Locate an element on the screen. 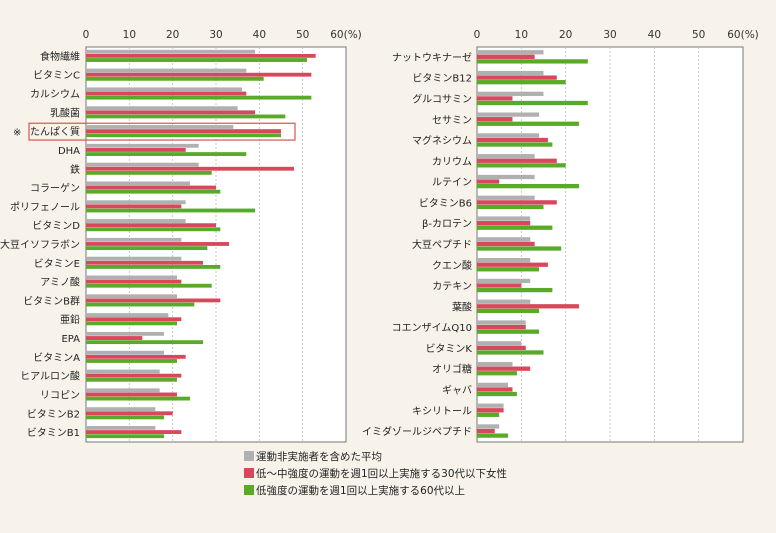  left-tick-label: 20 is located at coordinates (172, 35).